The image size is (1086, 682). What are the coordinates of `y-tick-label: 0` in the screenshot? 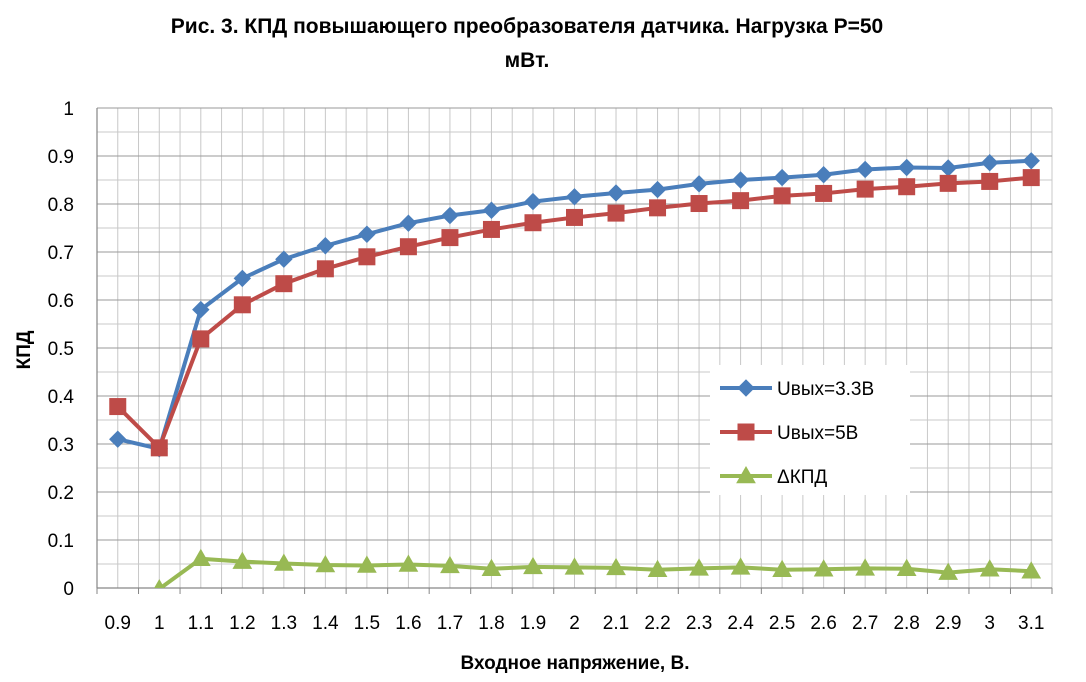 It's located at (68, 589).